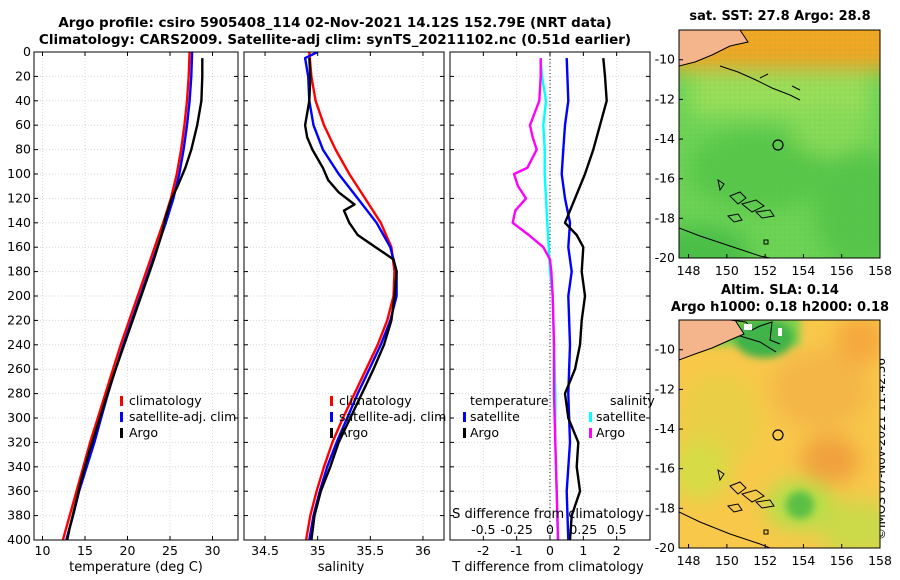 This screenshot has width=900, height=580. Describe the element at coordinates (548, 514) in the screenshot. I see `s-difference-xlabel: S difference from climatology` at that location.